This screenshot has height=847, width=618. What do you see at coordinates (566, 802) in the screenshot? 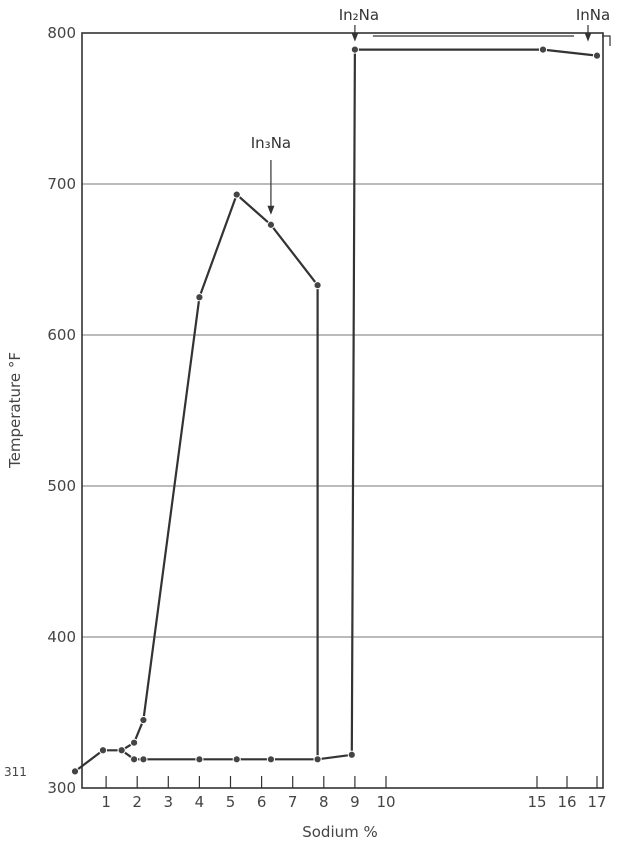
I see `x-tick-label: 16` at bounding box center [566, 802].